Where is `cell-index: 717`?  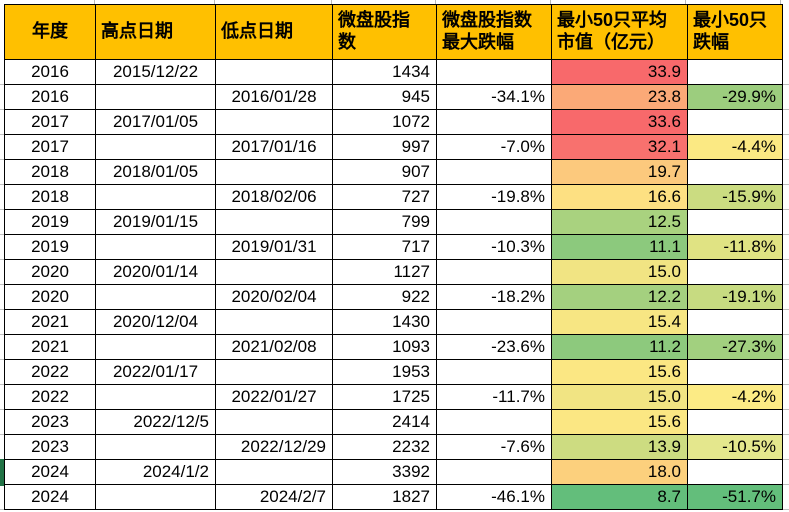
cell-index: 717 is located at coordinates (384, 247).